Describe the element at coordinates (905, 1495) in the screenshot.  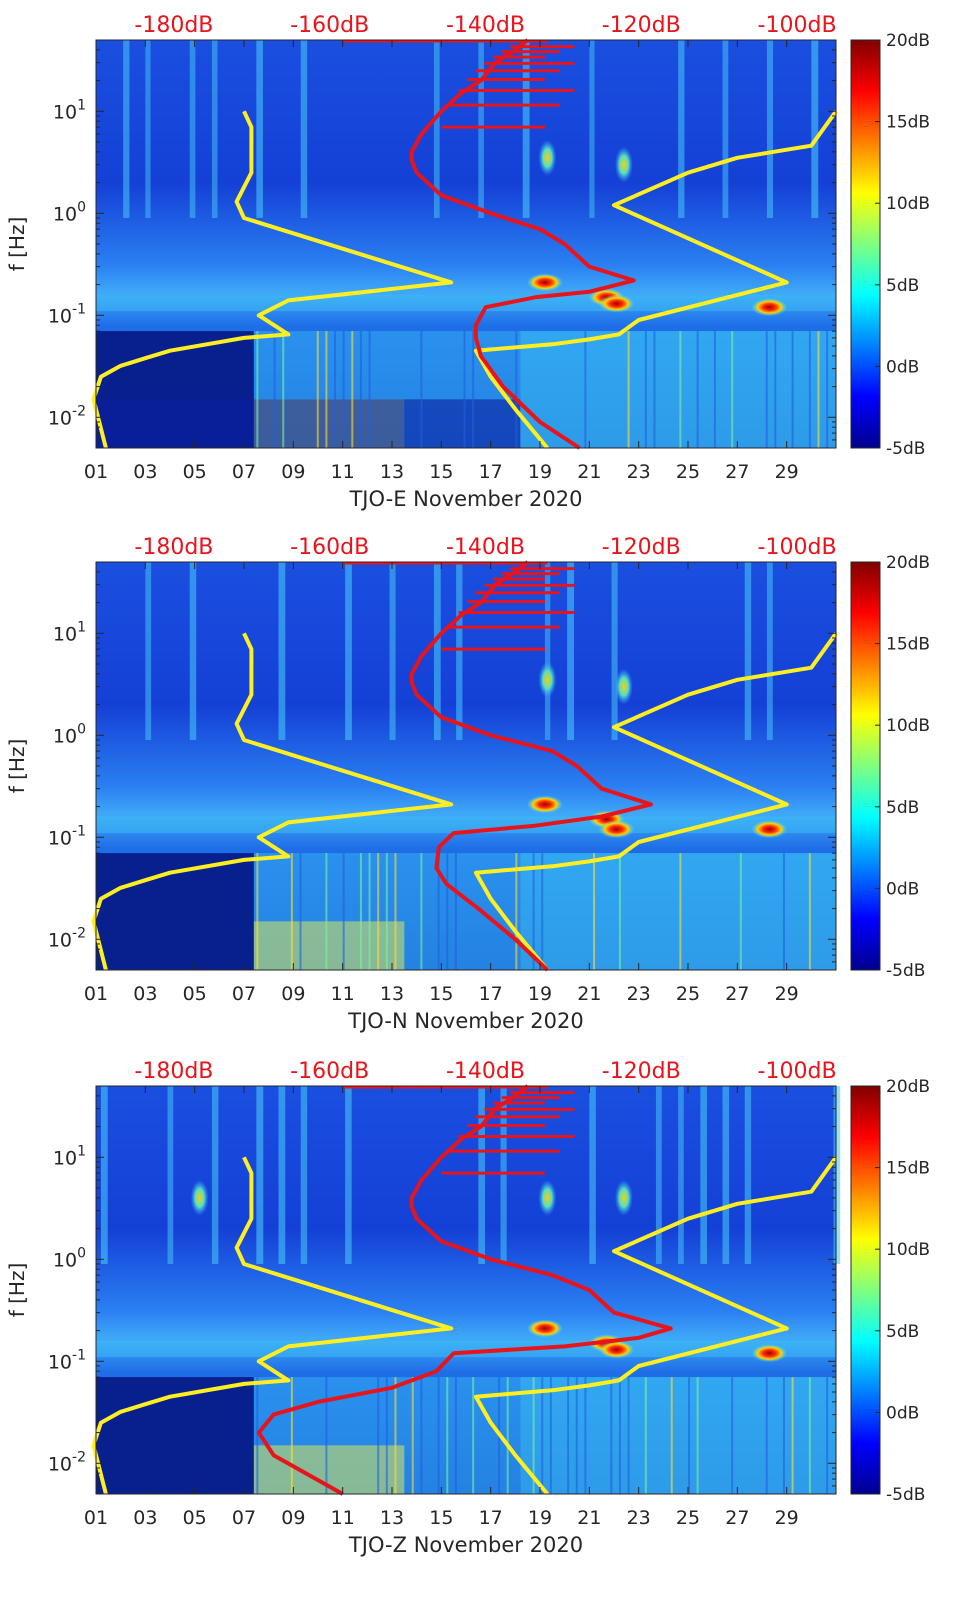
I see `colorbar-tick-label: -5dB` at that location.